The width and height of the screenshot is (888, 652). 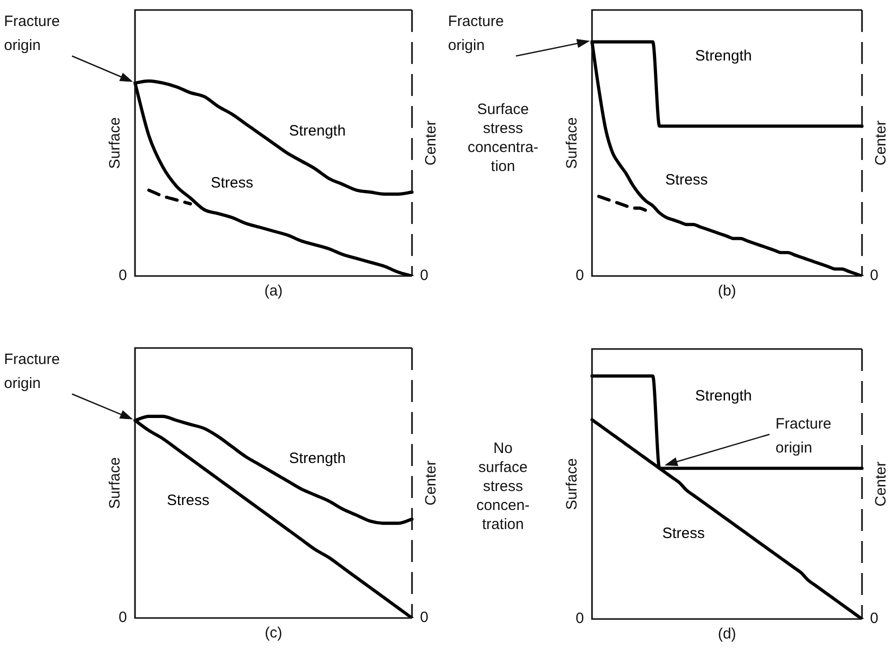 I want to click on x-axis-title: (b), so click(x=727, y=291).